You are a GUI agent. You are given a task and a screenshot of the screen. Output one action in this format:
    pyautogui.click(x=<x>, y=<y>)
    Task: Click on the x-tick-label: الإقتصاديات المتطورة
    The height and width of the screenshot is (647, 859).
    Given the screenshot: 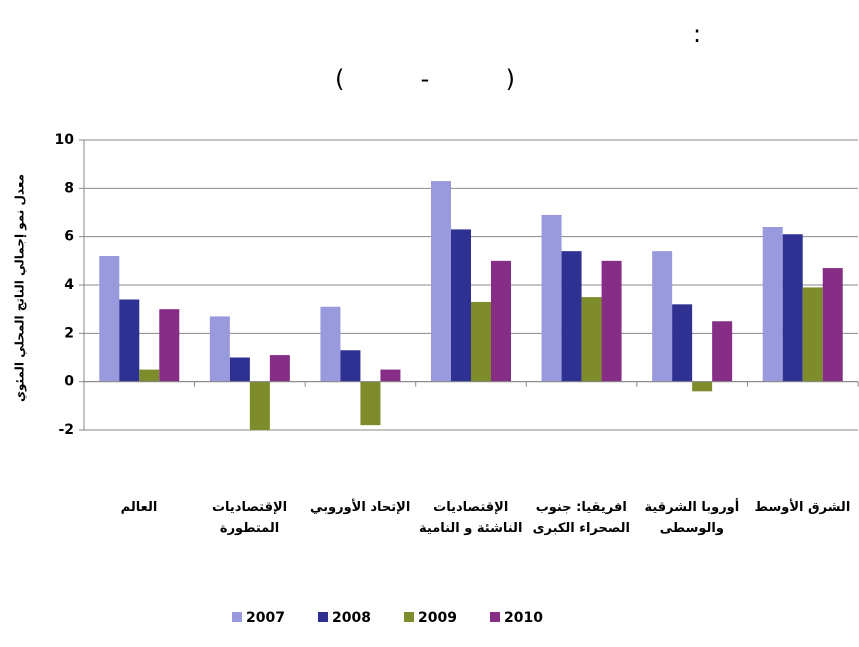 What is the action you would take?
    pyautogui.click(x=249, y=518)
    